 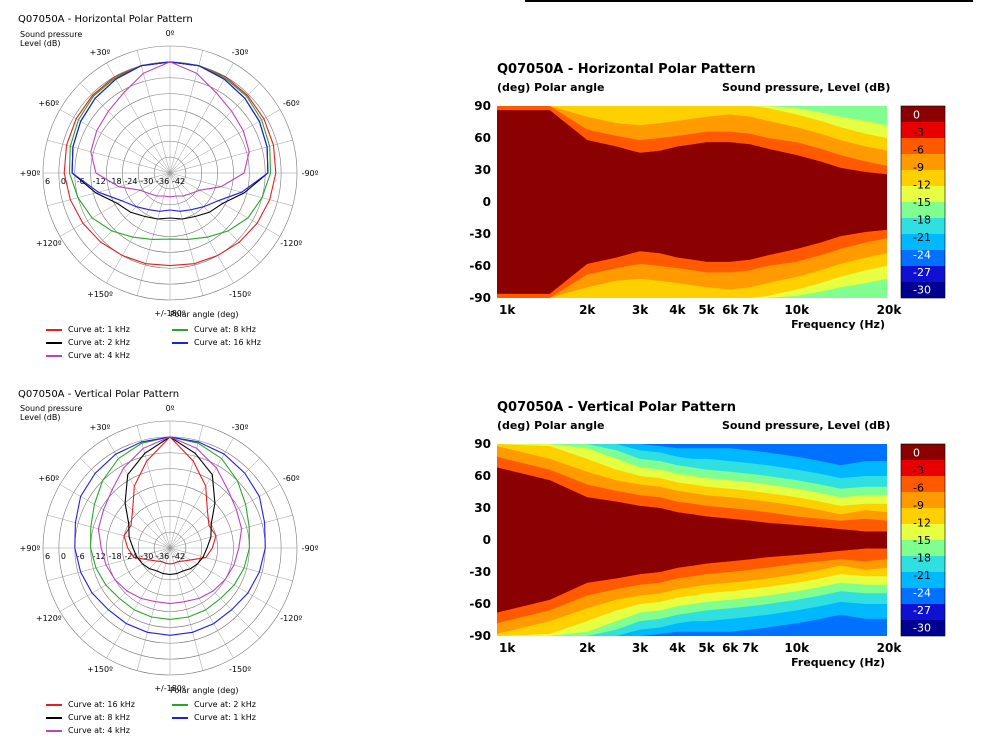 What do you see at coordinates (291, 478) in the screenshot?
I see `angle-label: -60º` at bounding box center [291, 478].